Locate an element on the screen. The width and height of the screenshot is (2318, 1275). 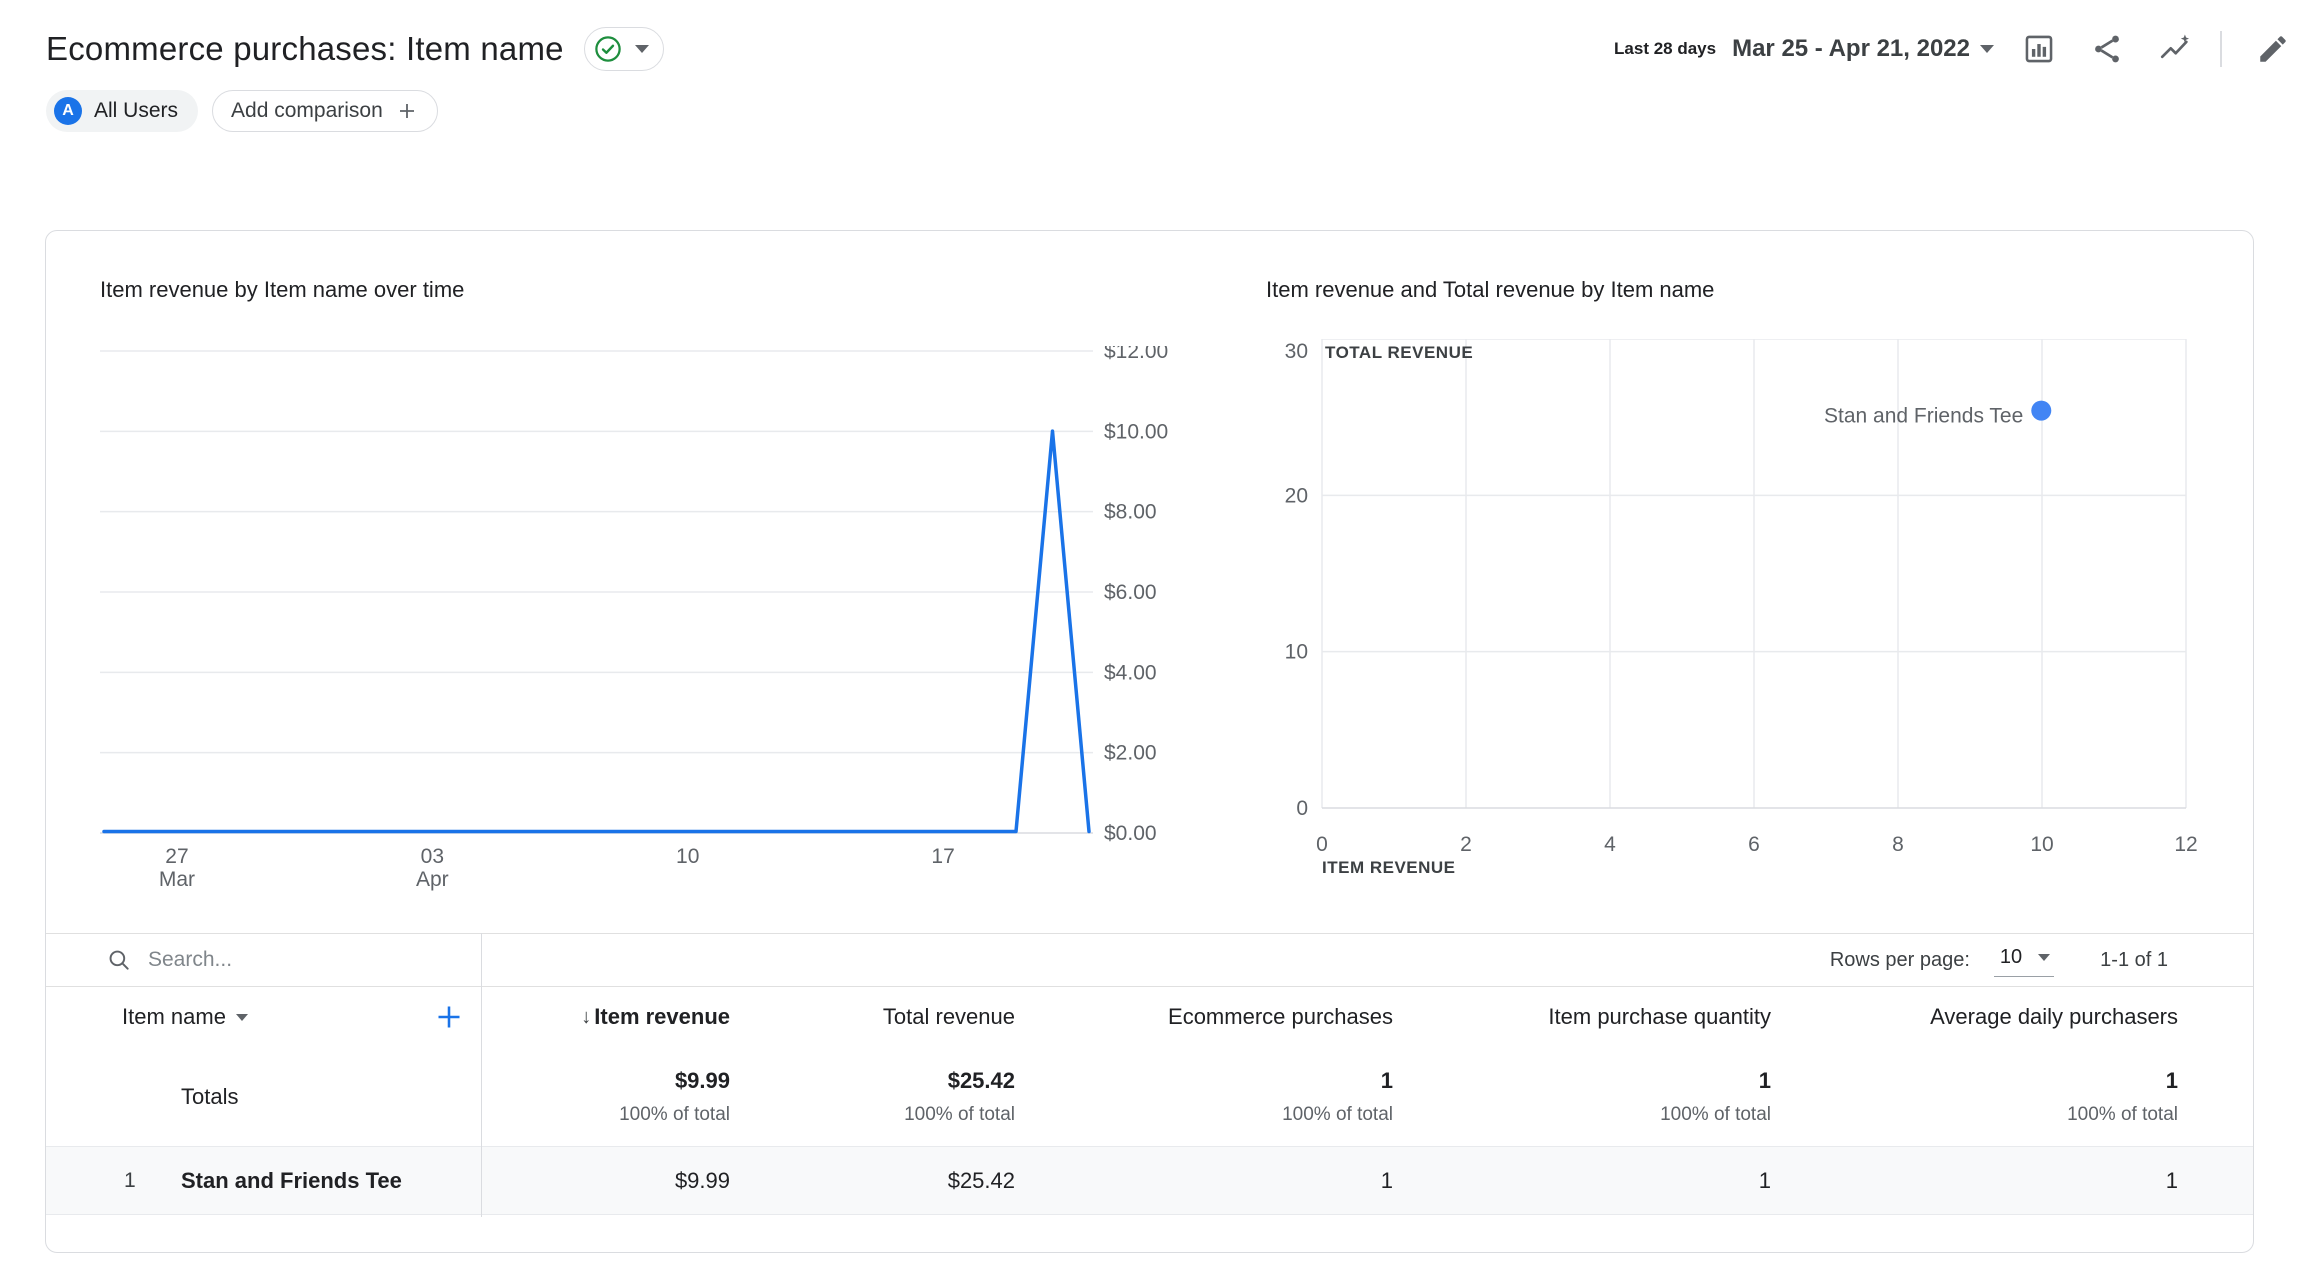
row-item-purchase-quantity: 1 is located at coordinates (1764, 1180).